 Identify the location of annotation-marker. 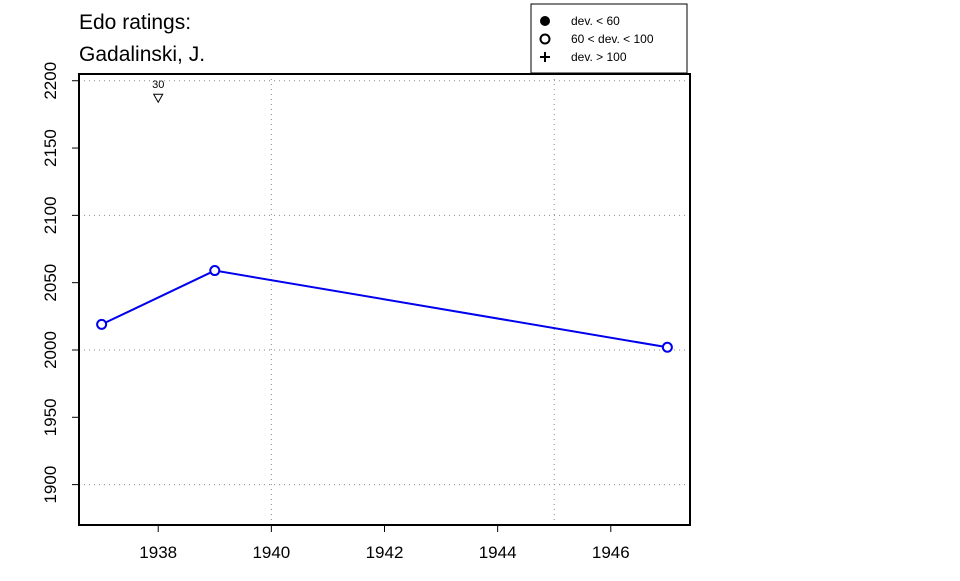
(158, 98).